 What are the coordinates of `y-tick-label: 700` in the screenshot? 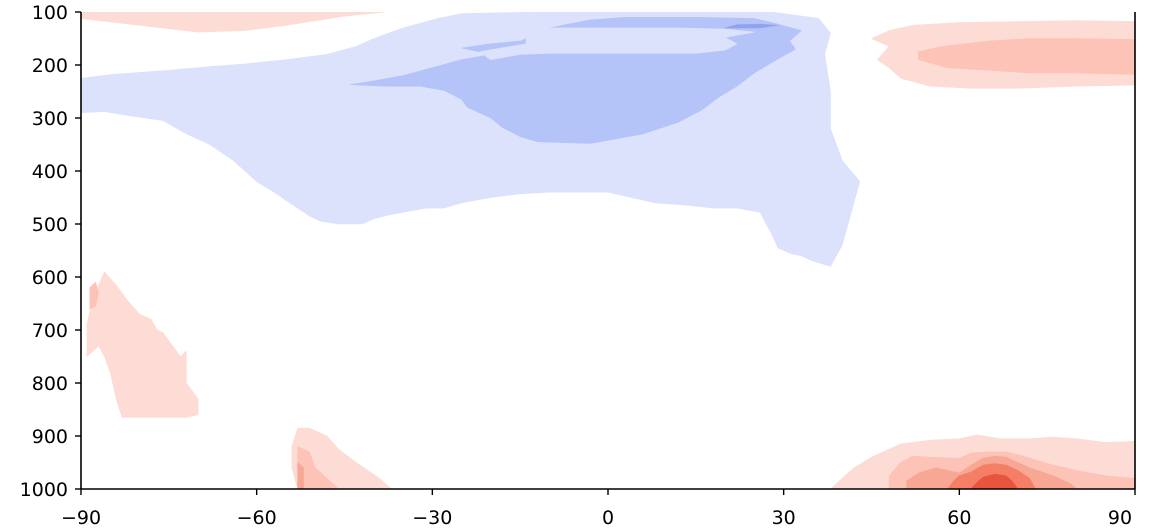 It's located at (50, 331).